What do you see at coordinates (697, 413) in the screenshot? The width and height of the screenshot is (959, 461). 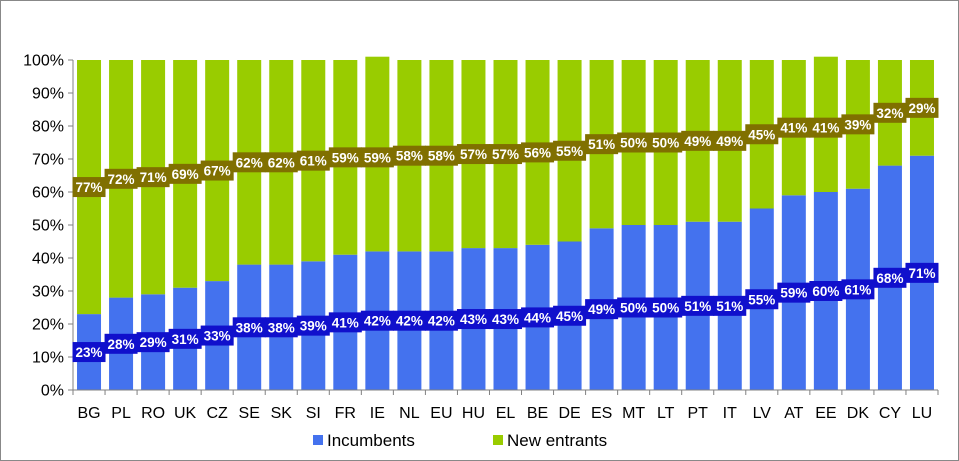 I see `x-tick-label-pt: PT` at bounding box center [697, 413].